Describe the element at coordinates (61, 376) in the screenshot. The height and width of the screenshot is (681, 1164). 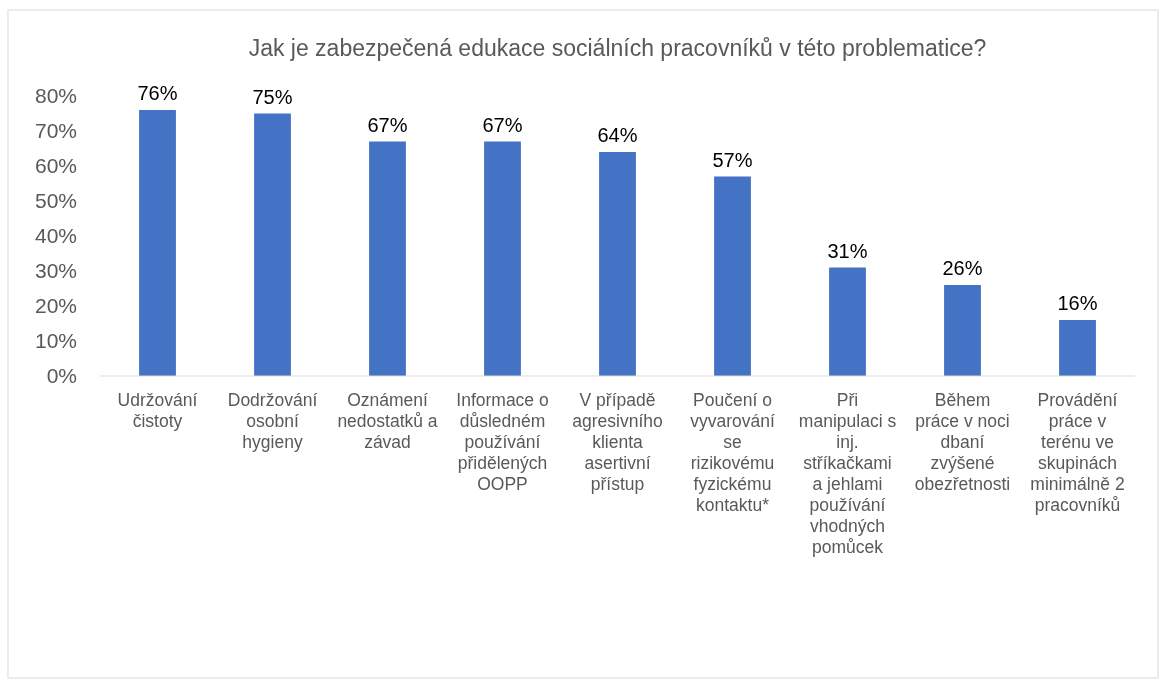
I see `y-tick-label: 0%` at that location.